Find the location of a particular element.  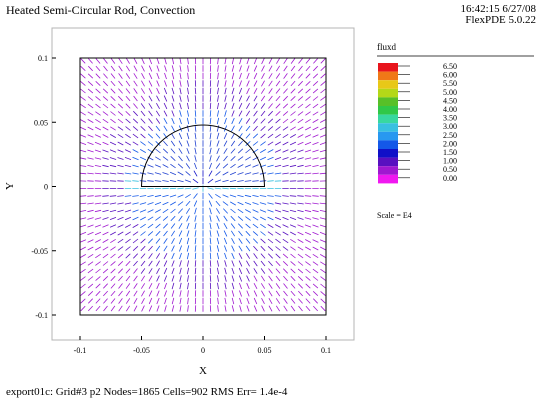

legend-swatch is located at coordinates (388, 76).